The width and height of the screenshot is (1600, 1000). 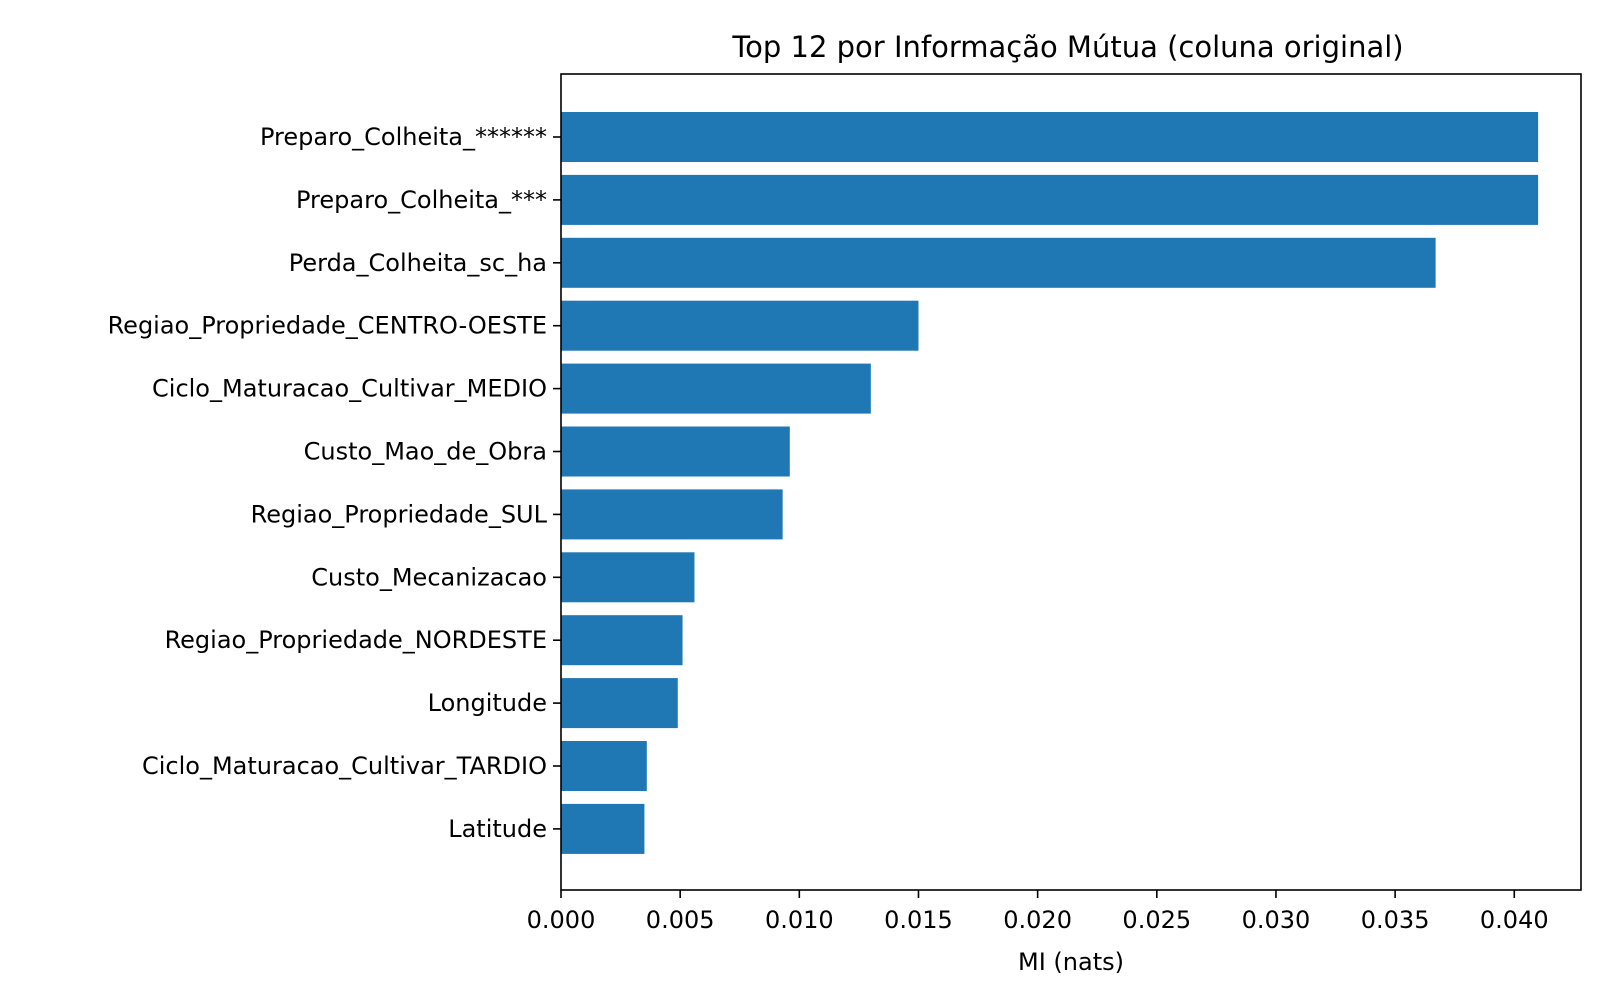 I want to click on x-tick-label: 0.030, so click(x=1276, y=920).